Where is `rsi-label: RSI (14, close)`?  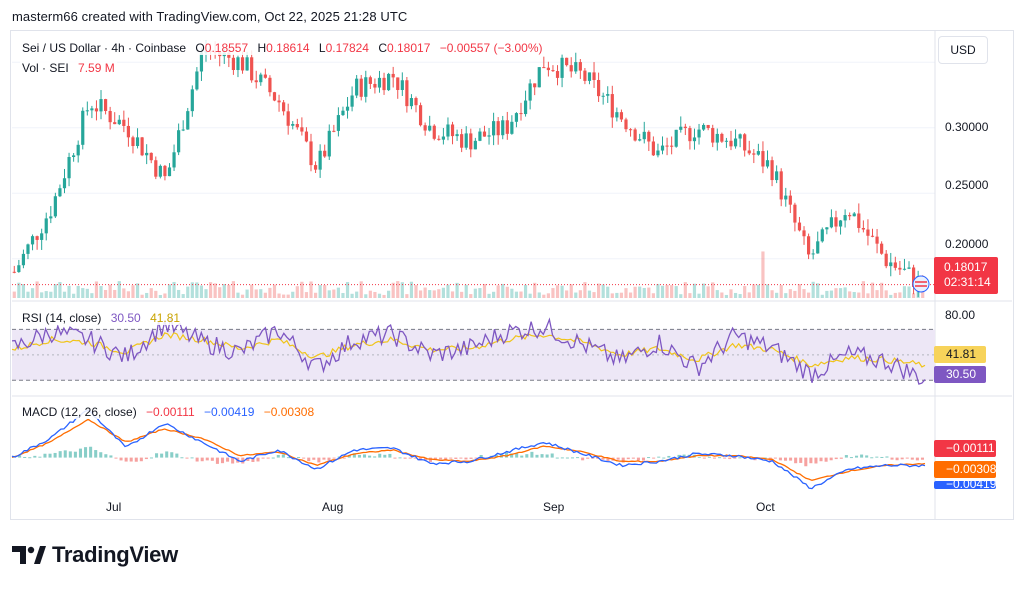 rsi-label: RSI (14, close) is located at coordinates (62, 318).